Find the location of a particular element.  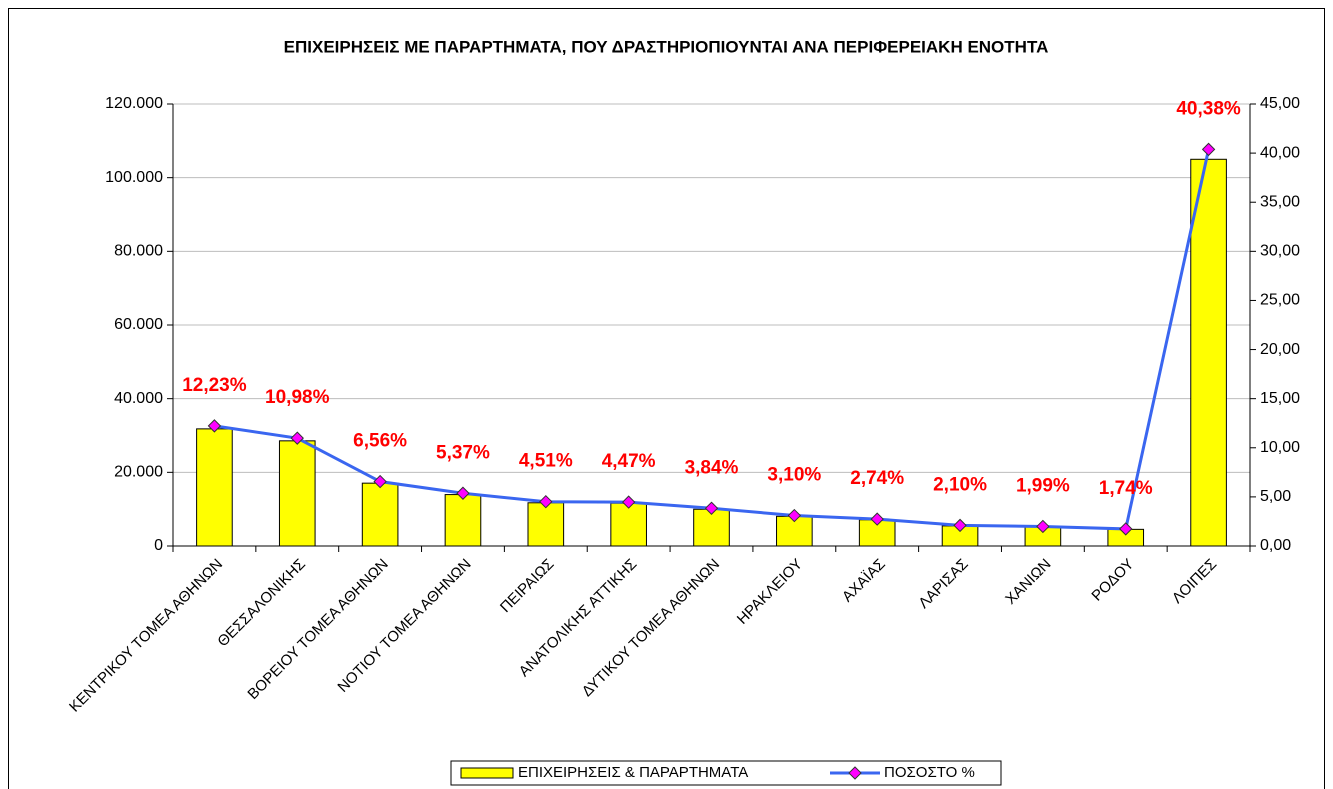

data-label: 40,38% is located at coordinates (1208, 108).